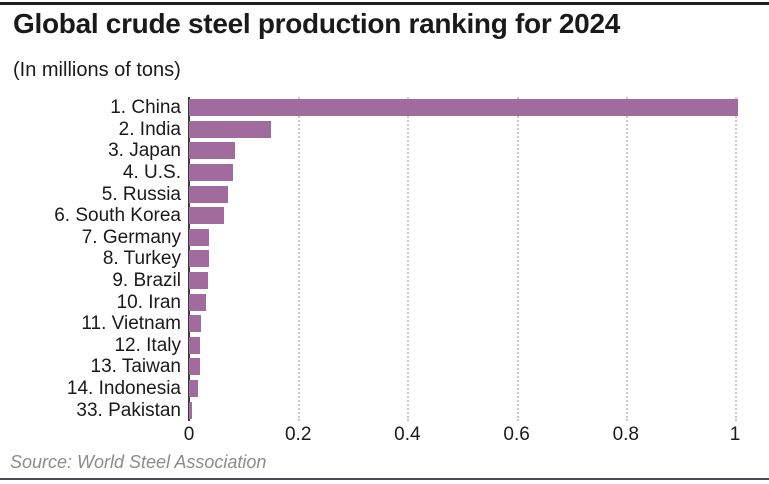 The width and height of the screenshot is (769, 484). What do you see at coordinates (146, 281) in the screenshot?
I see `category-label: 9. Brazil` at bounding box center [146, 281].